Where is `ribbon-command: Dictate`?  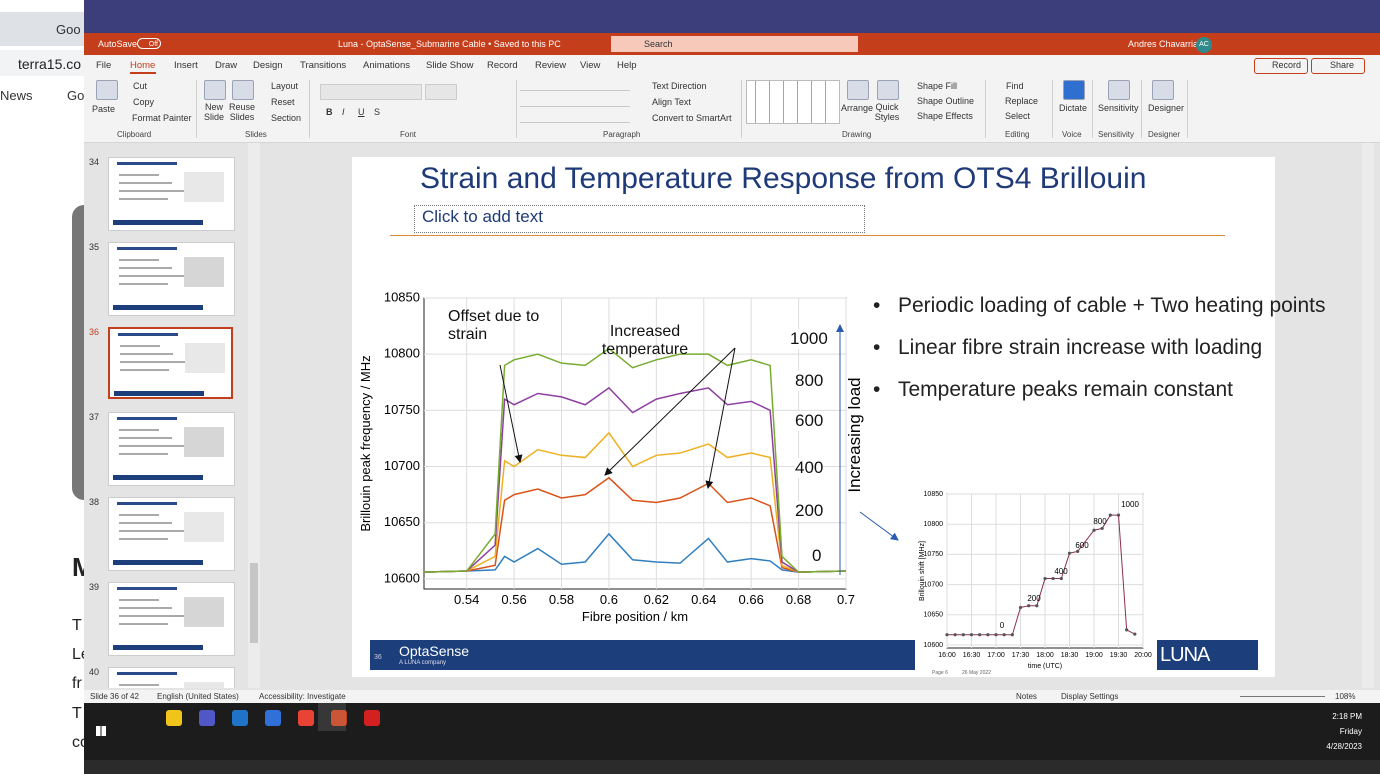
ribbon-command: Dictate is located at coordinates (1073, 108).